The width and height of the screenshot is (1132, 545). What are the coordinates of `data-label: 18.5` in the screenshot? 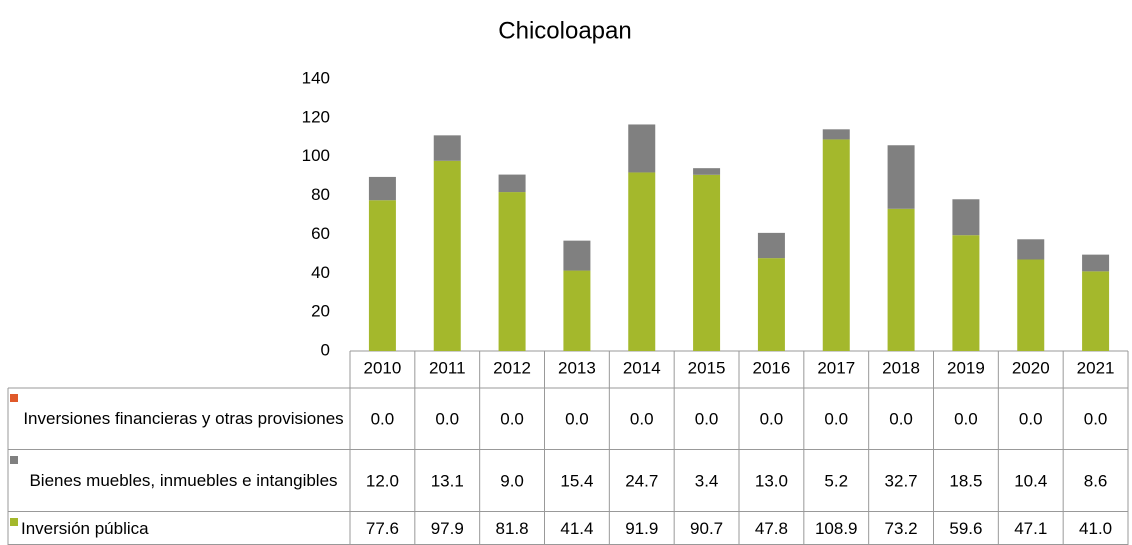 It's located at (965, 480).